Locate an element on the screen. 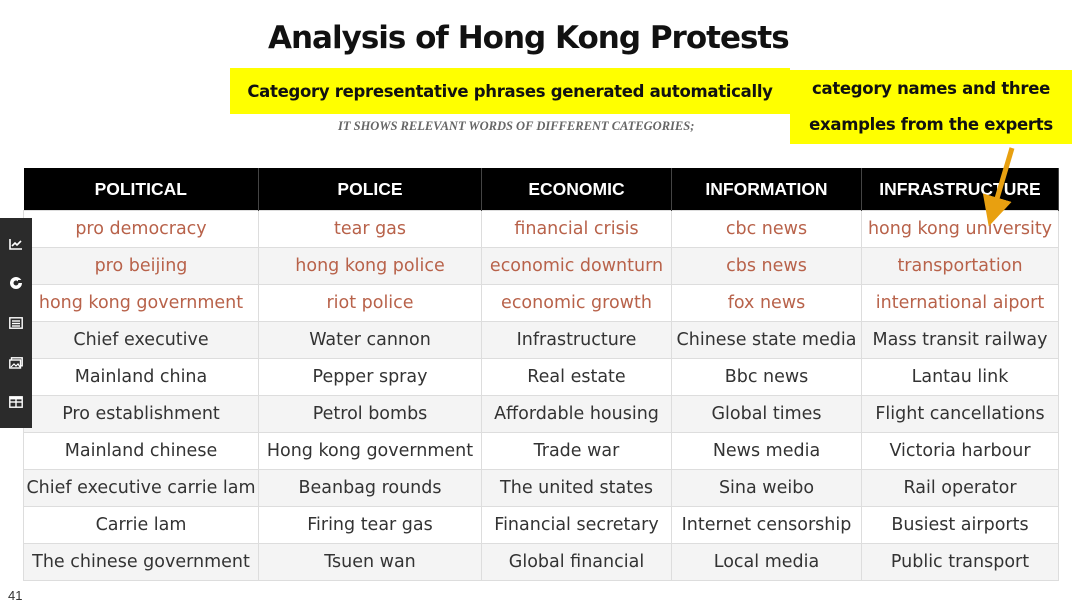 The width and height of the screenshot is (1080, 608). table-cell: Financial secretary is located at coordinates (576, 525).